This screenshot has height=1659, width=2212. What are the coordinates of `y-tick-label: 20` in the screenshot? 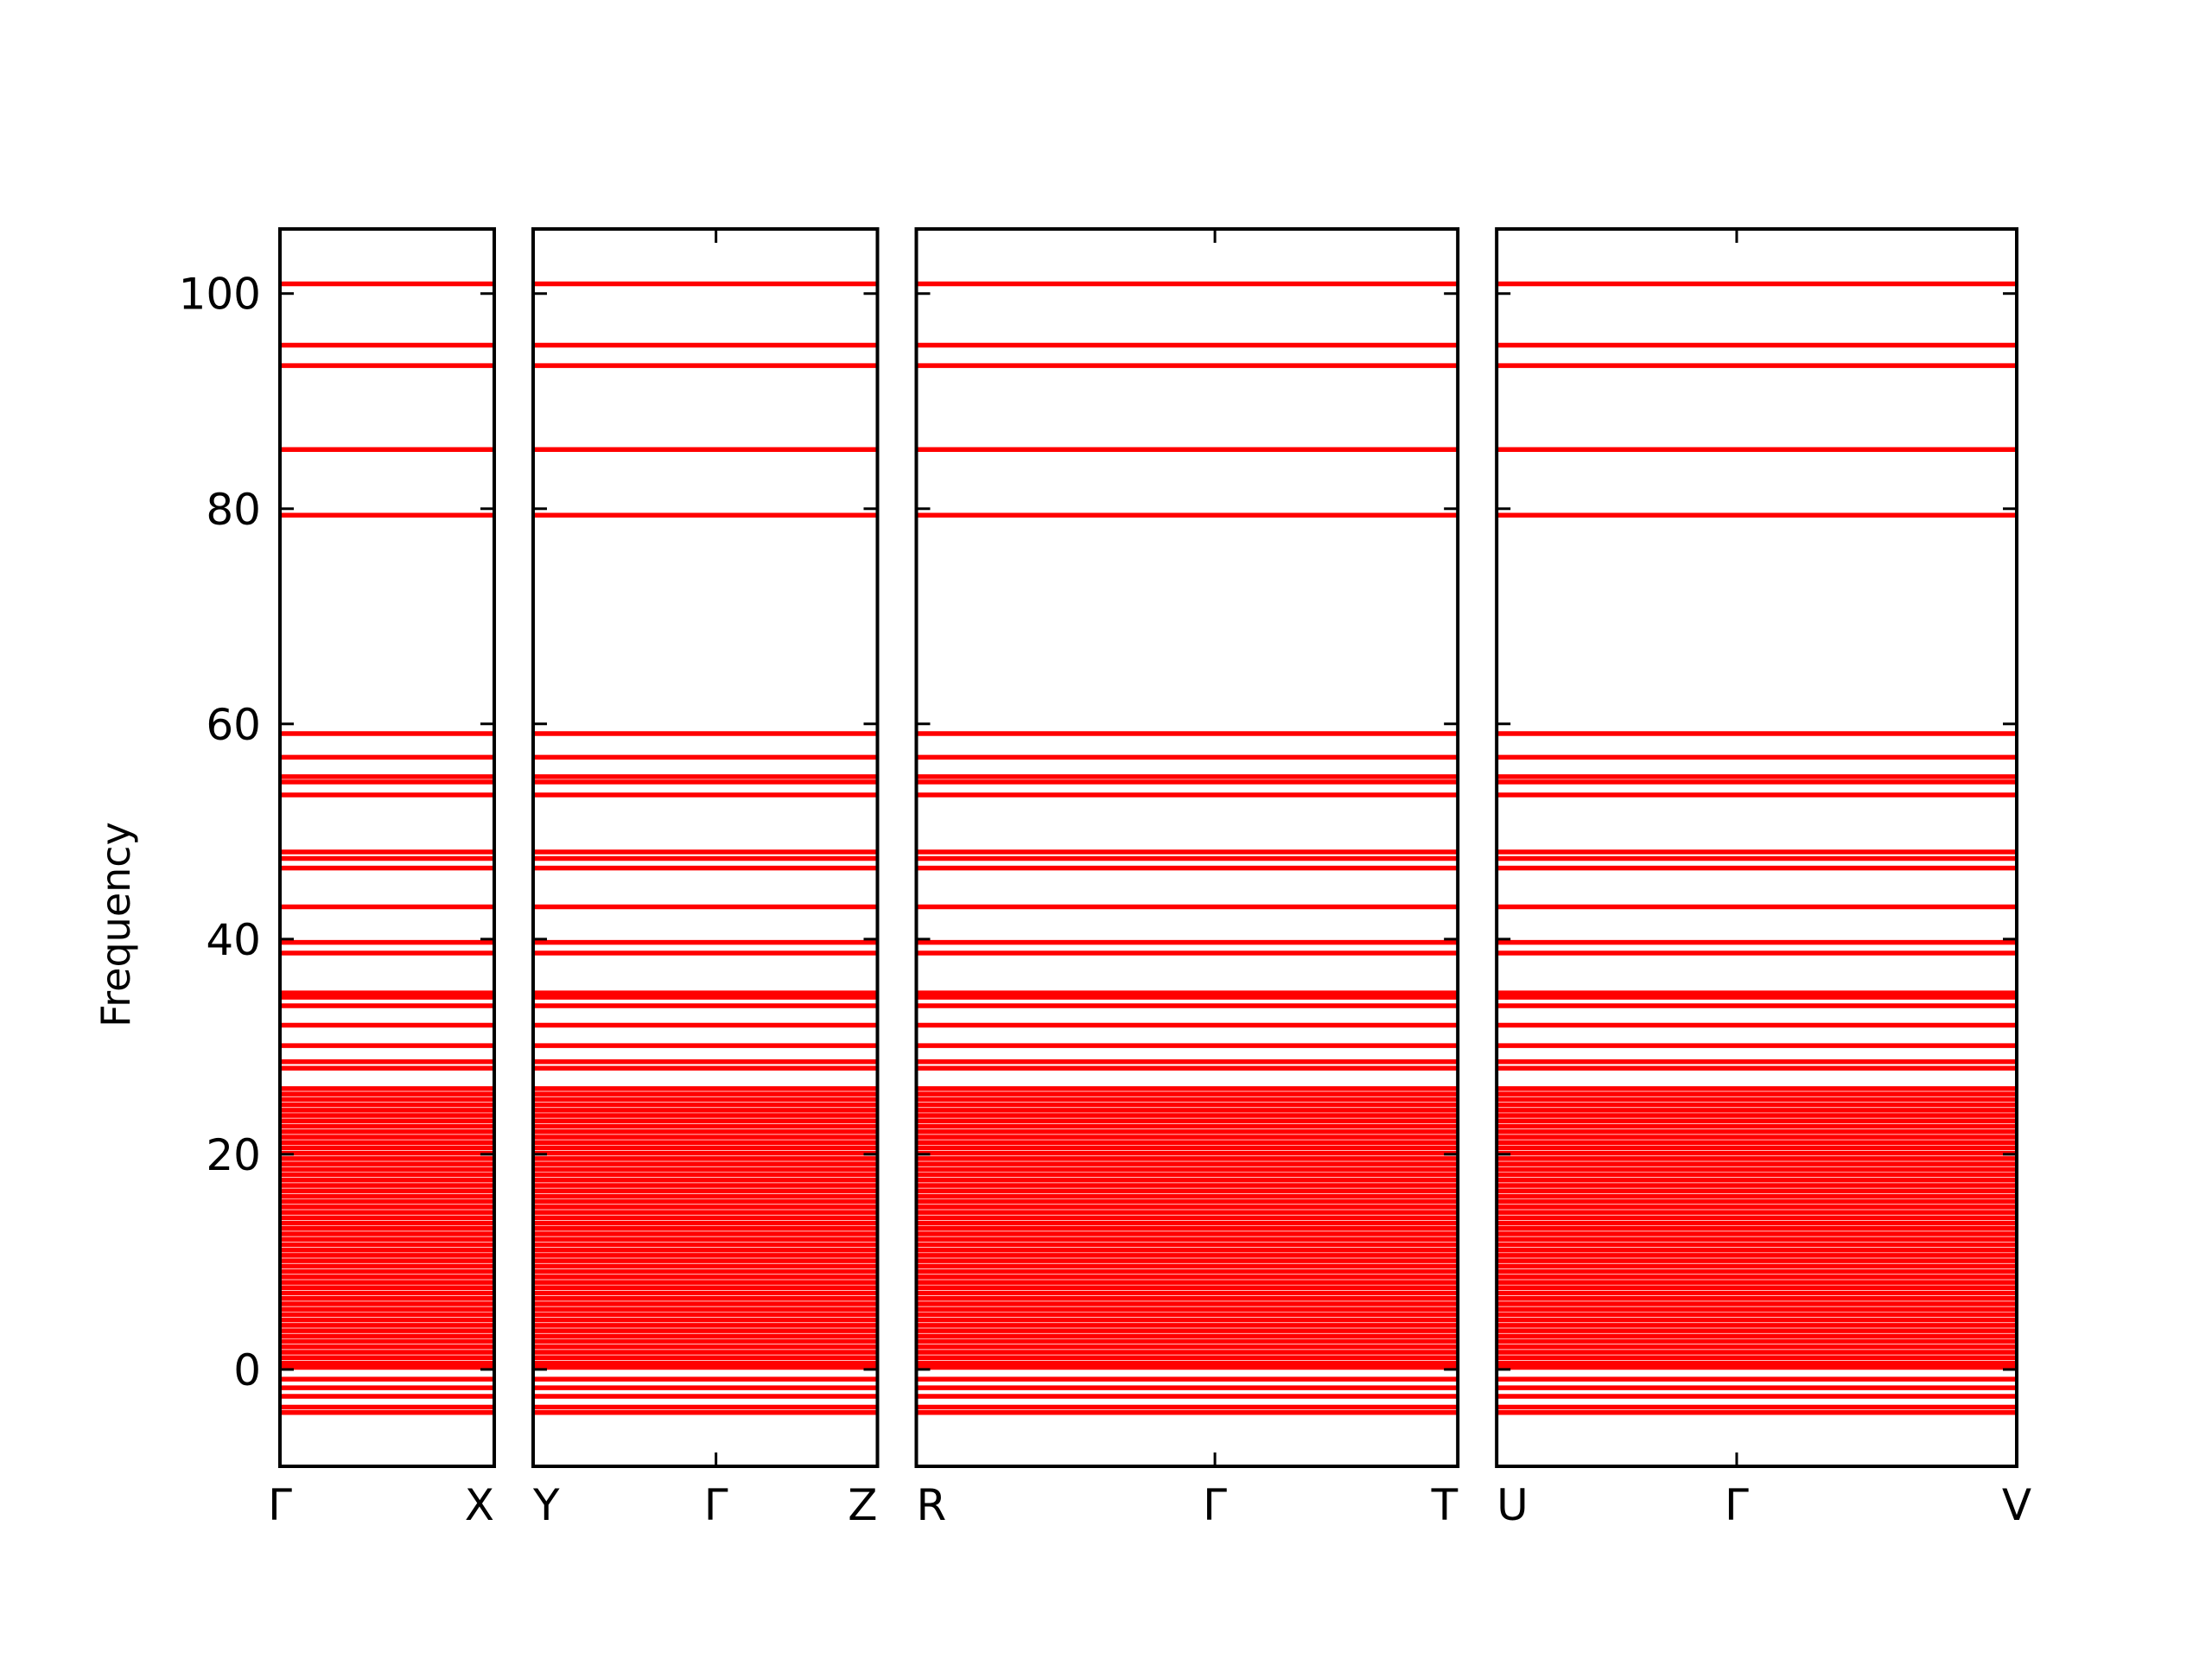 It's located at (233, 1155).